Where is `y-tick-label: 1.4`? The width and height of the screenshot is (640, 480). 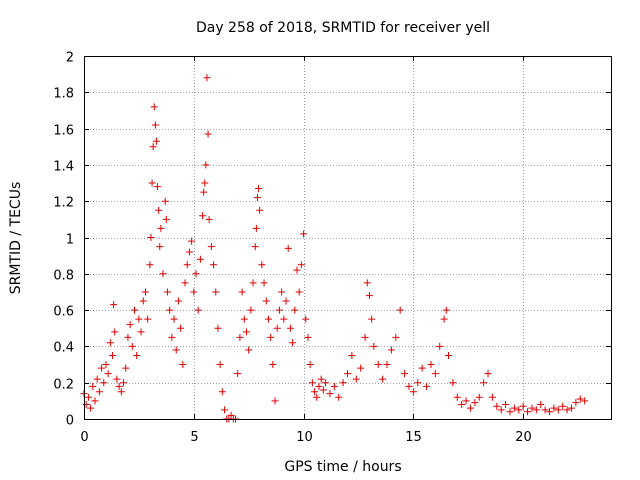 y-tick-label: 1.4 is located at coordinates (63, 167).